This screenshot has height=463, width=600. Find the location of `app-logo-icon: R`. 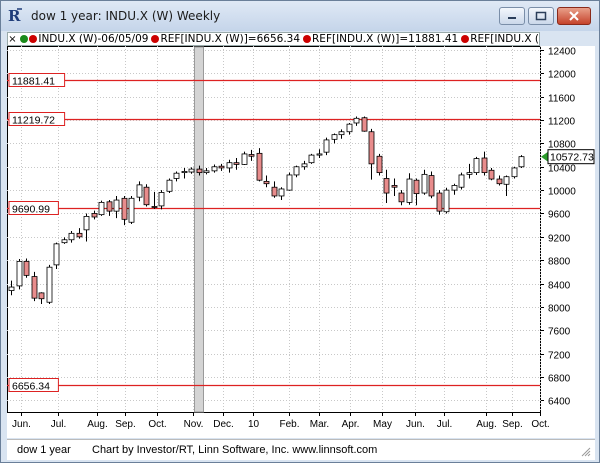

app-logo-icon: R is located at coordinates (15, 15).